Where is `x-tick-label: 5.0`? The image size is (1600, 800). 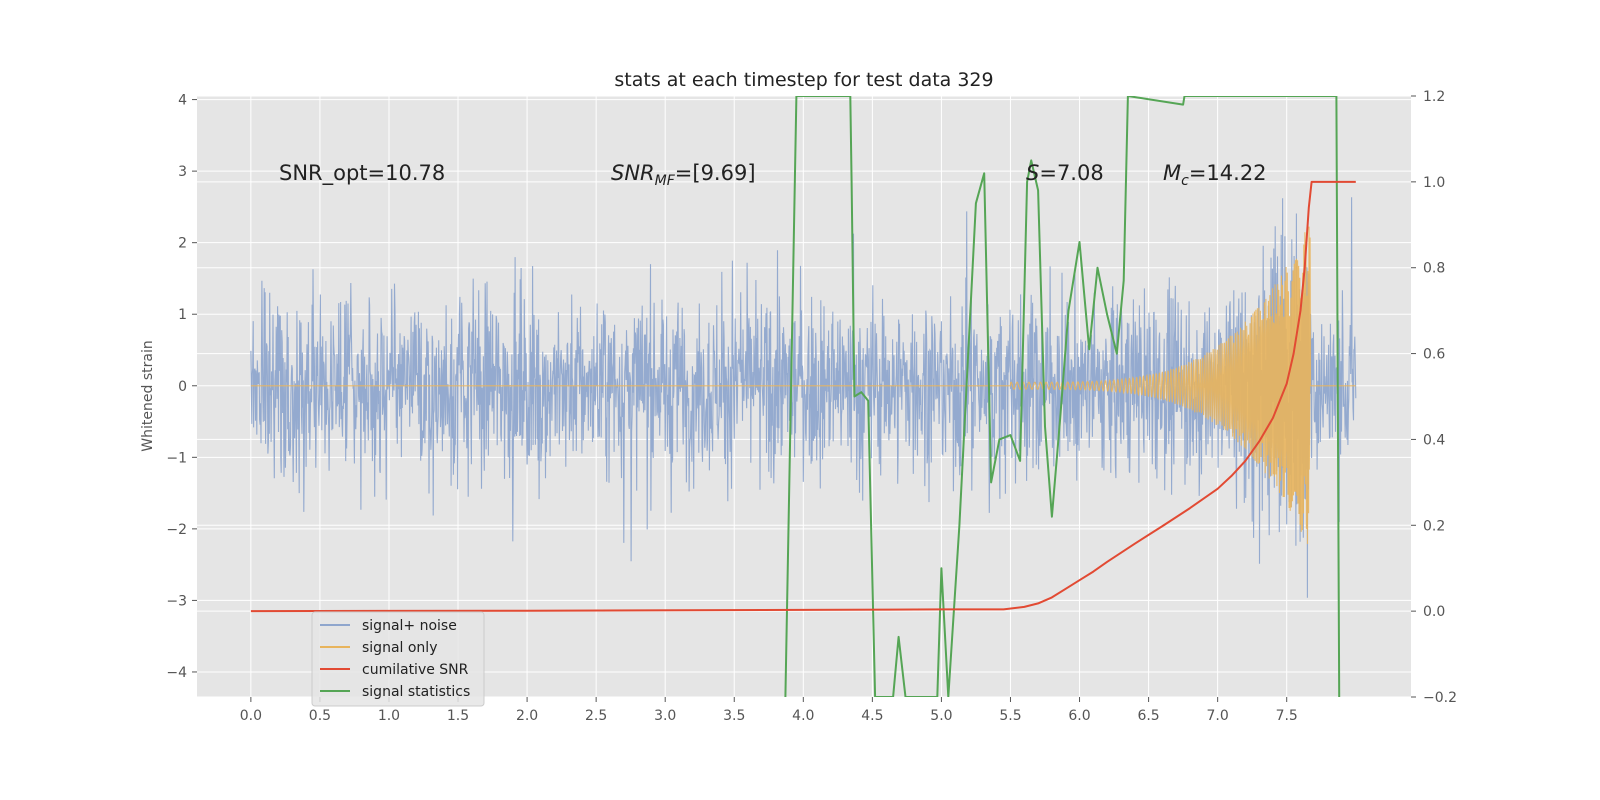
x-tick-label: 5.0 is located at coordinates (941, 716).